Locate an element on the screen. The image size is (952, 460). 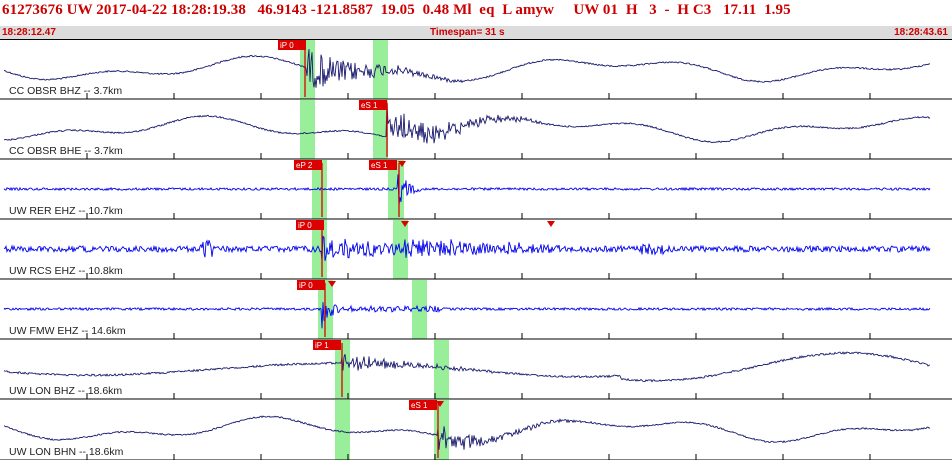
time-bar: 18:28:12.47 Timespan= 31 s 18:28:43.61 is located at coordinates (476, 32).